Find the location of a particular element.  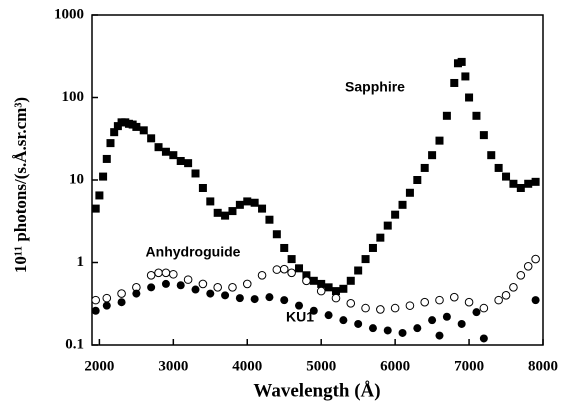

y-tick-label: 1000 is located at coordinates (69, 14).